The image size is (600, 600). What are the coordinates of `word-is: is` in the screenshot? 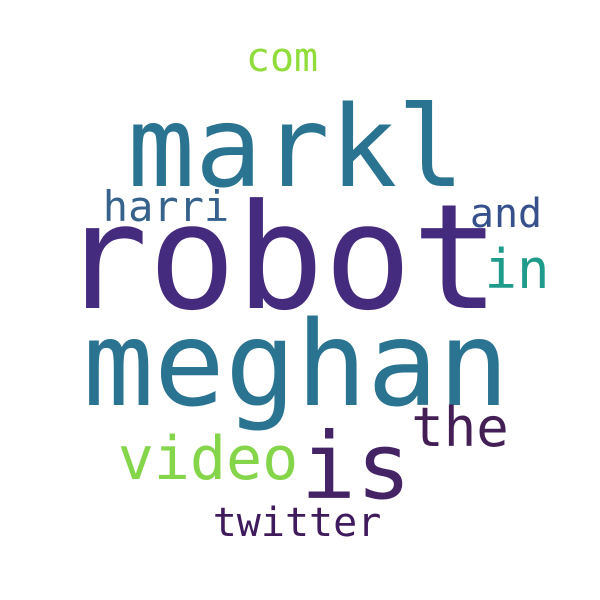 It's located at (356, 466).